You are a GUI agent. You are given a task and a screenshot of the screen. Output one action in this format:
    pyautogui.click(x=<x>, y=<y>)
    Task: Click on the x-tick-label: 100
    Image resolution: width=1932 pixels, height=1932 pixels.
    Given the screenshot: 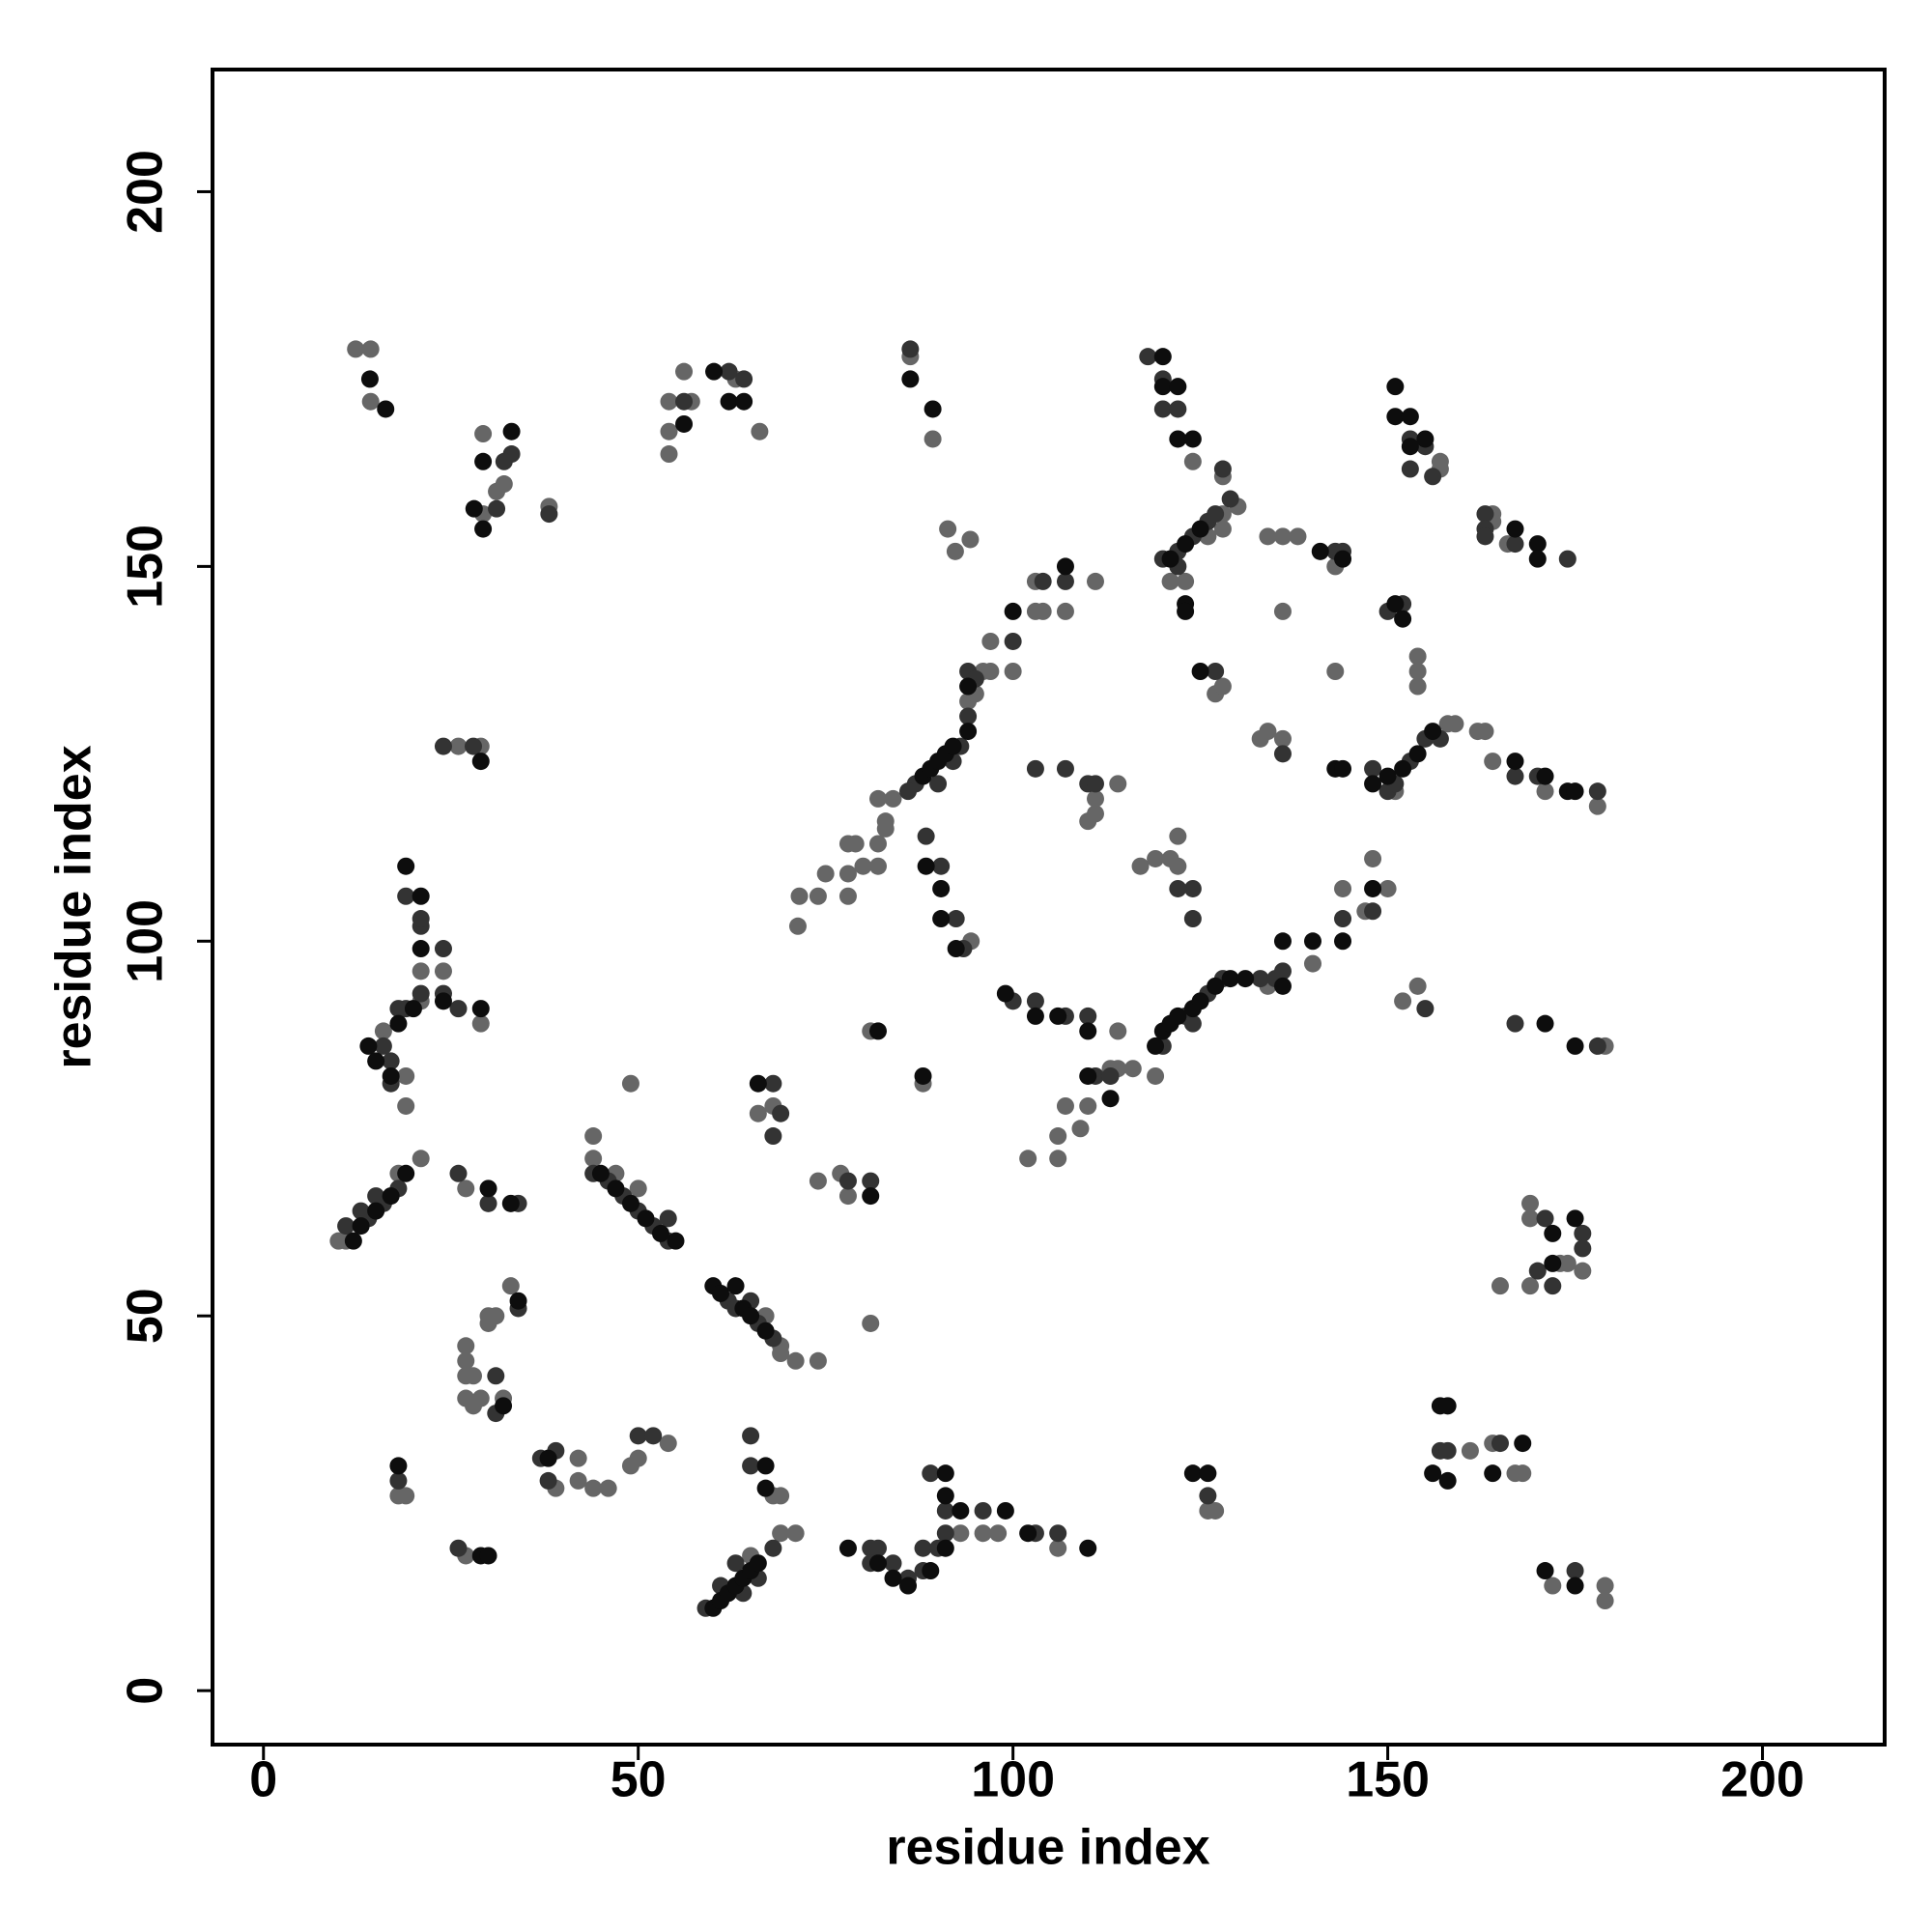 What is the action you would take?
    pyautogui.click(x=1013, y=1780)
    